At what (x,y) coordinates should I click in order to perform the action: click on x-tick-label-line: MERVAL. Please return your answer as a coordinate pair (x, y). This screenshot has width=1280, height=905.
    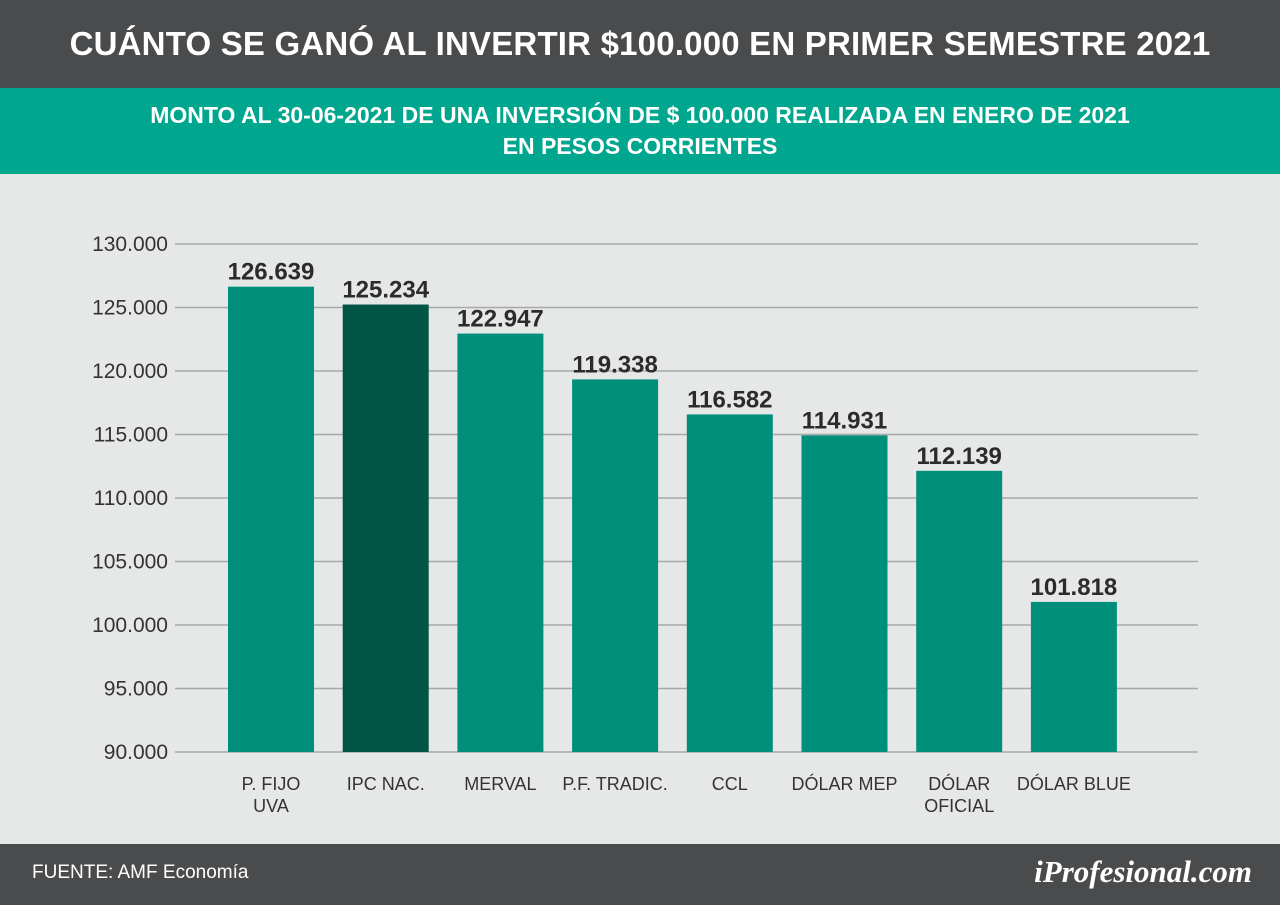
    Looking at the image, I should click on (500, 784).